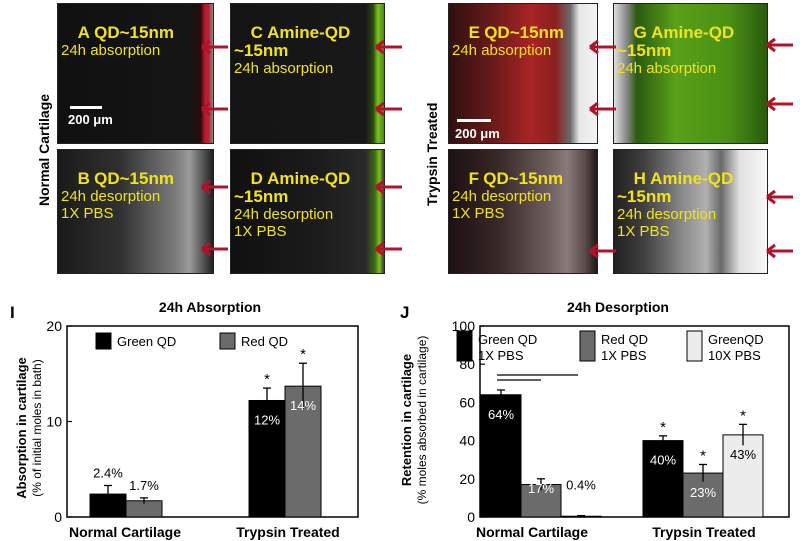 The image size is (800, 541). What do you see at coordinates (467, 441) in the screenshot?
I see `y-tick-label: 40` at bounding box center [467, 441].